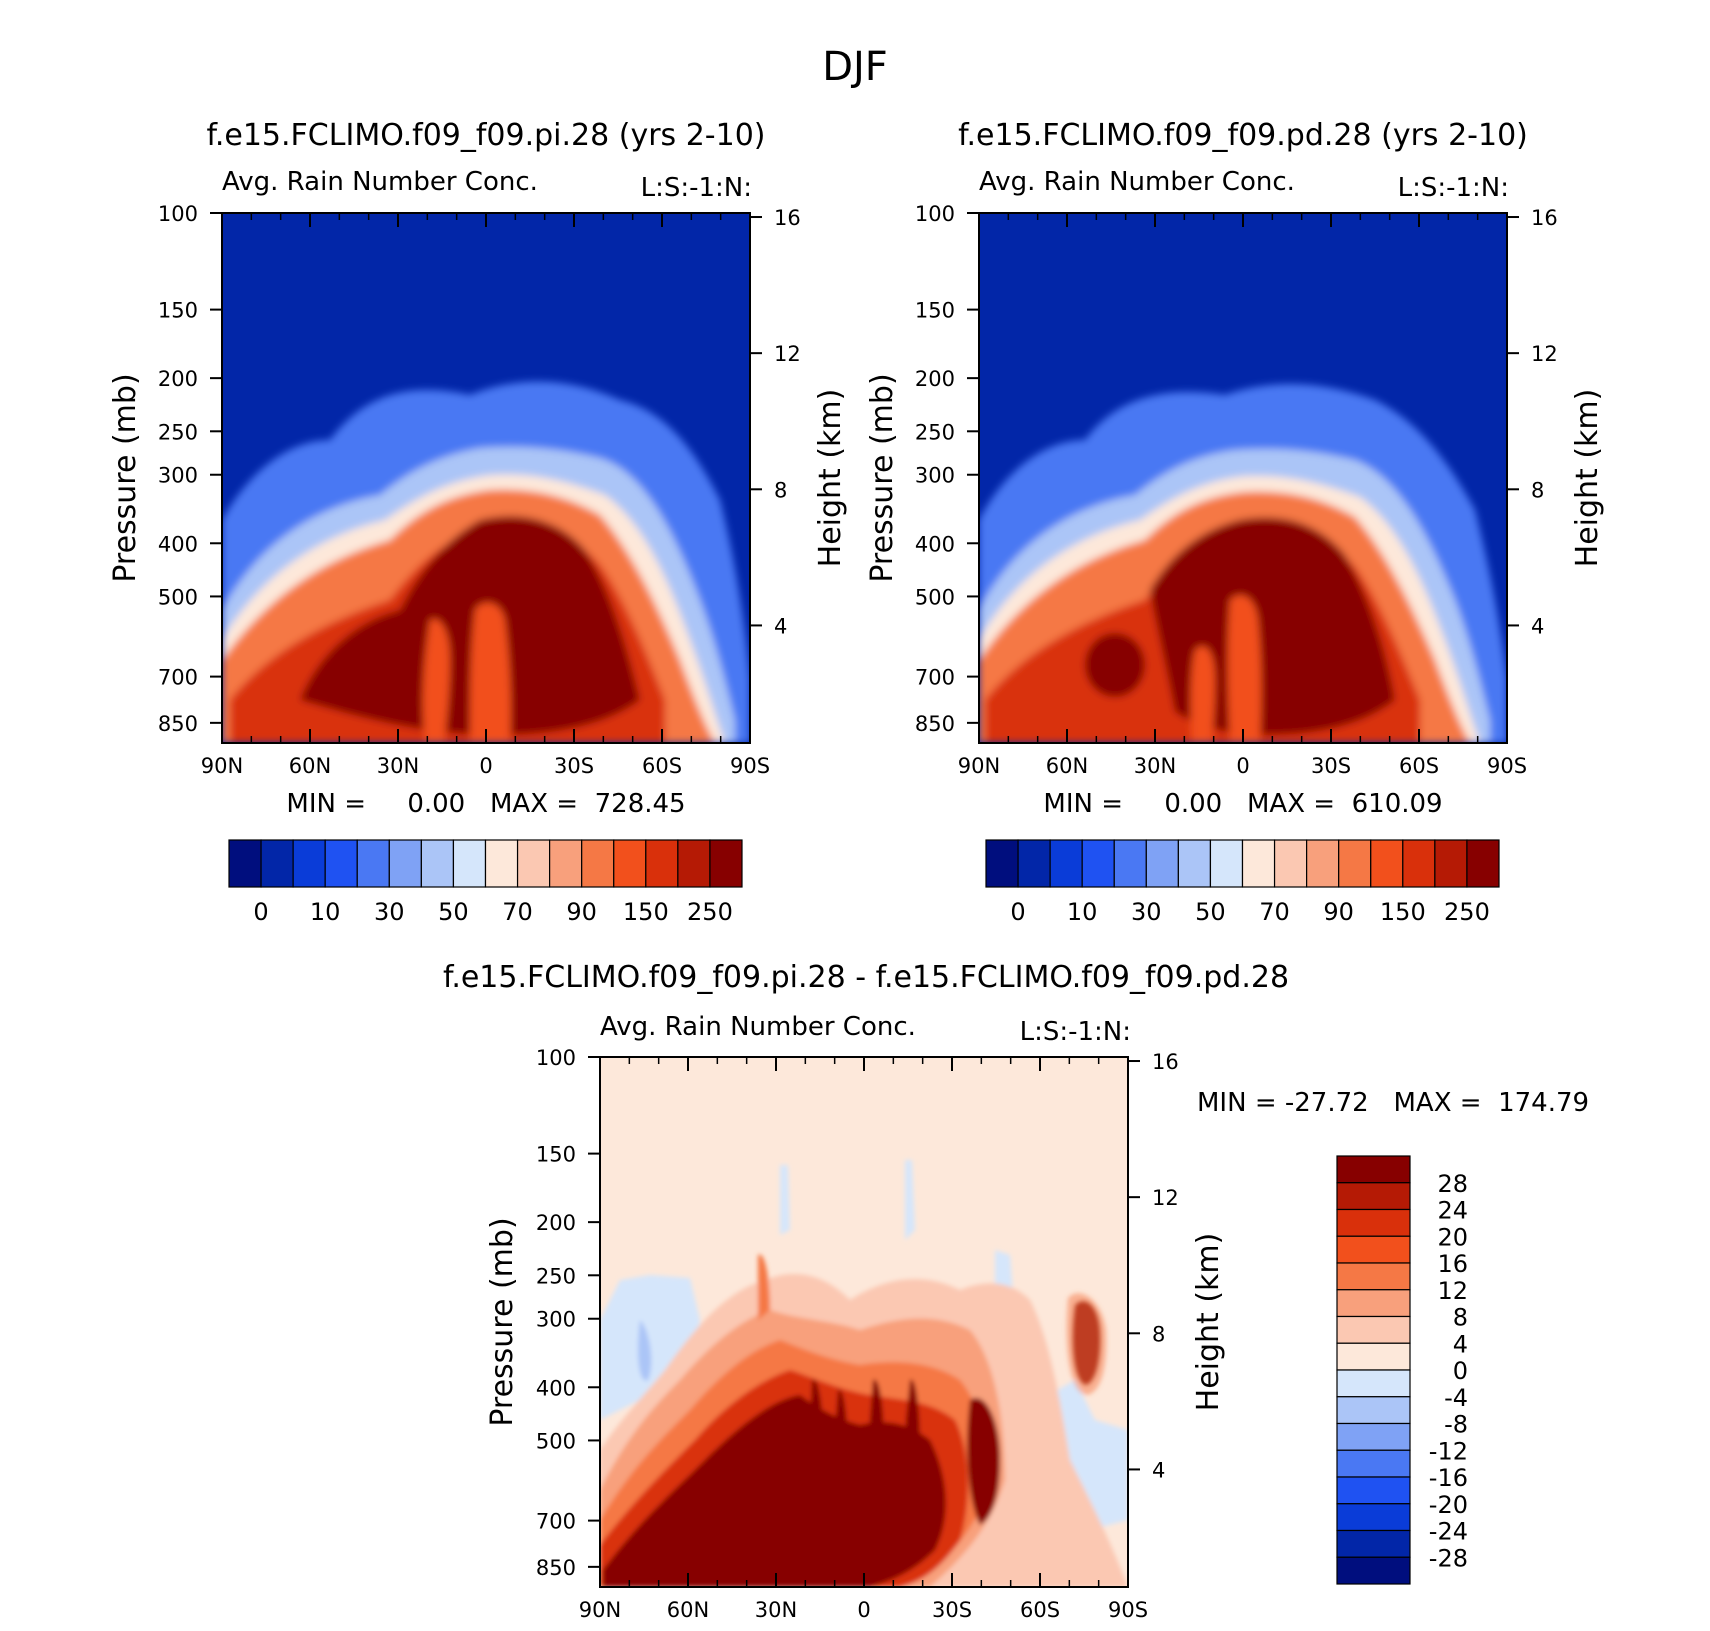 This screenshot has height=1631, width=1710. What do you see at coordinates (1242, 804) in the screenshot?
I see `panel-pd-stats: MIN = 0.00 MAX = 610.09` at bounding box center [1242, 804].